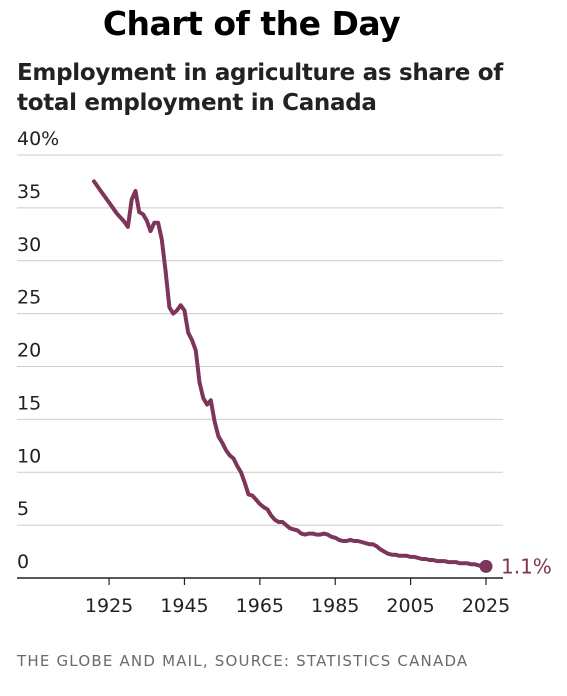 The width and height of the screenshot is (567, 696). I want to click on x-tick-label: 1925, so click(109, 606).